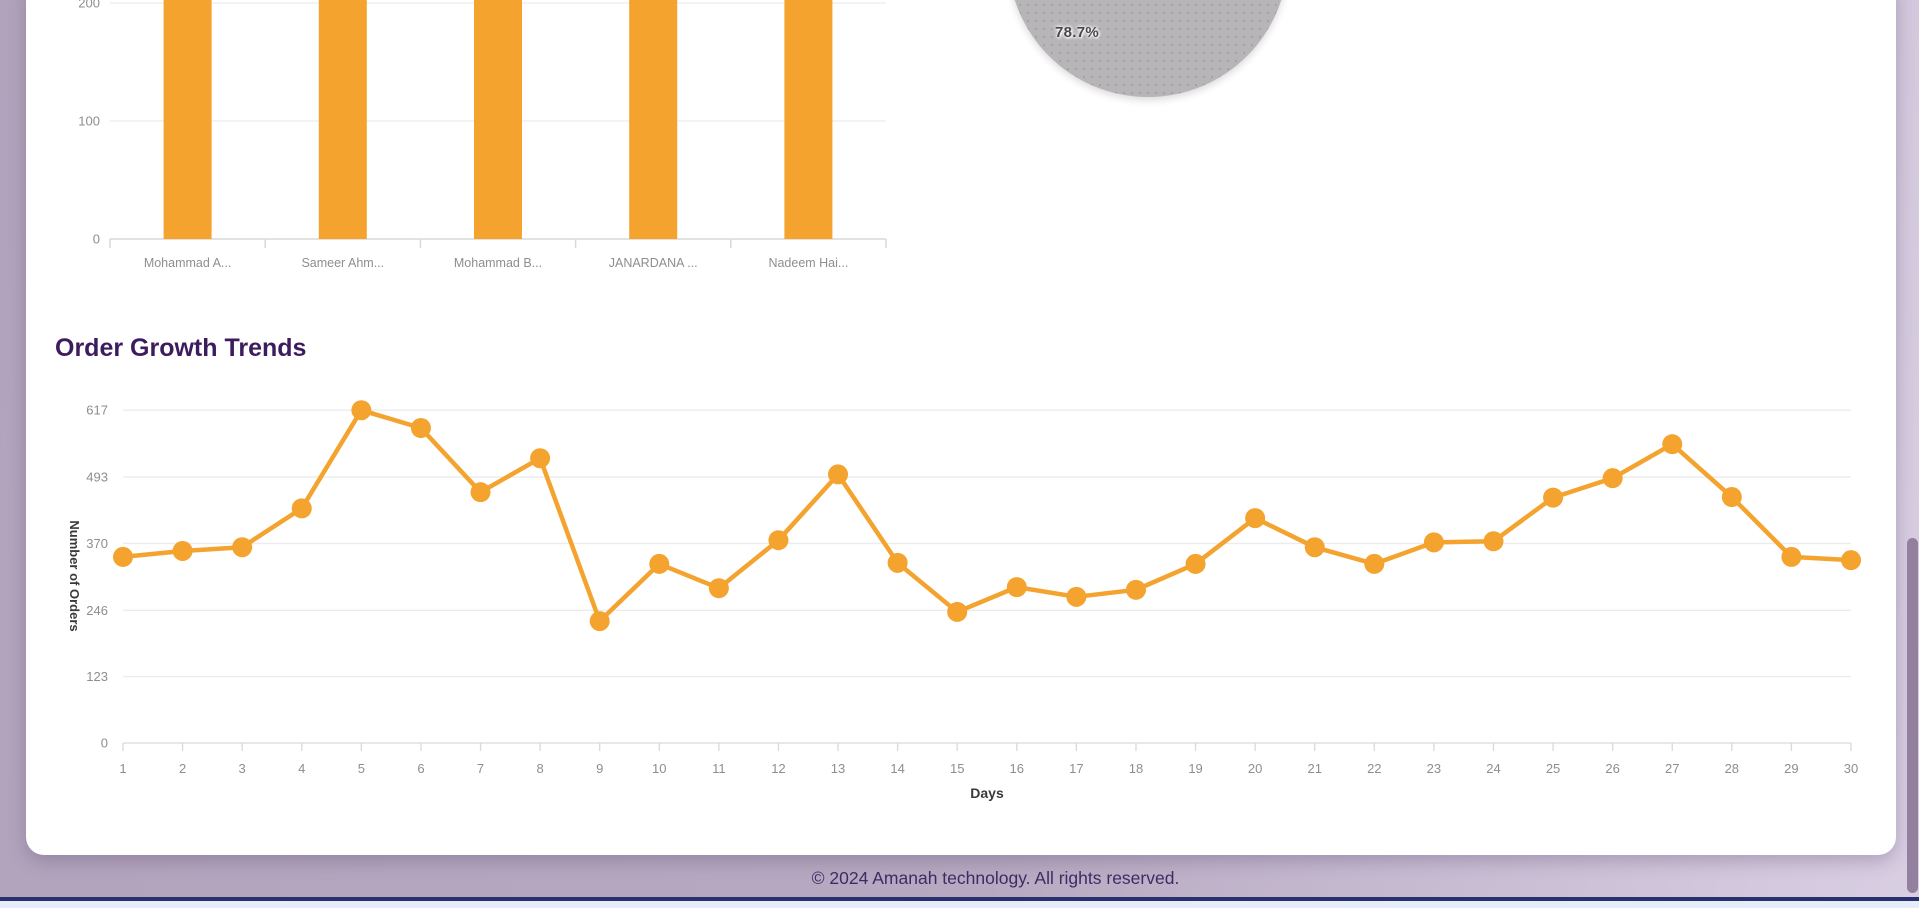 The height and width of the screenshot is (908, 1919). What do you see at coordinates (957, 768) in the screenshot?
I see `line-x-tick-label: 15` at bounding box center [957, 768].